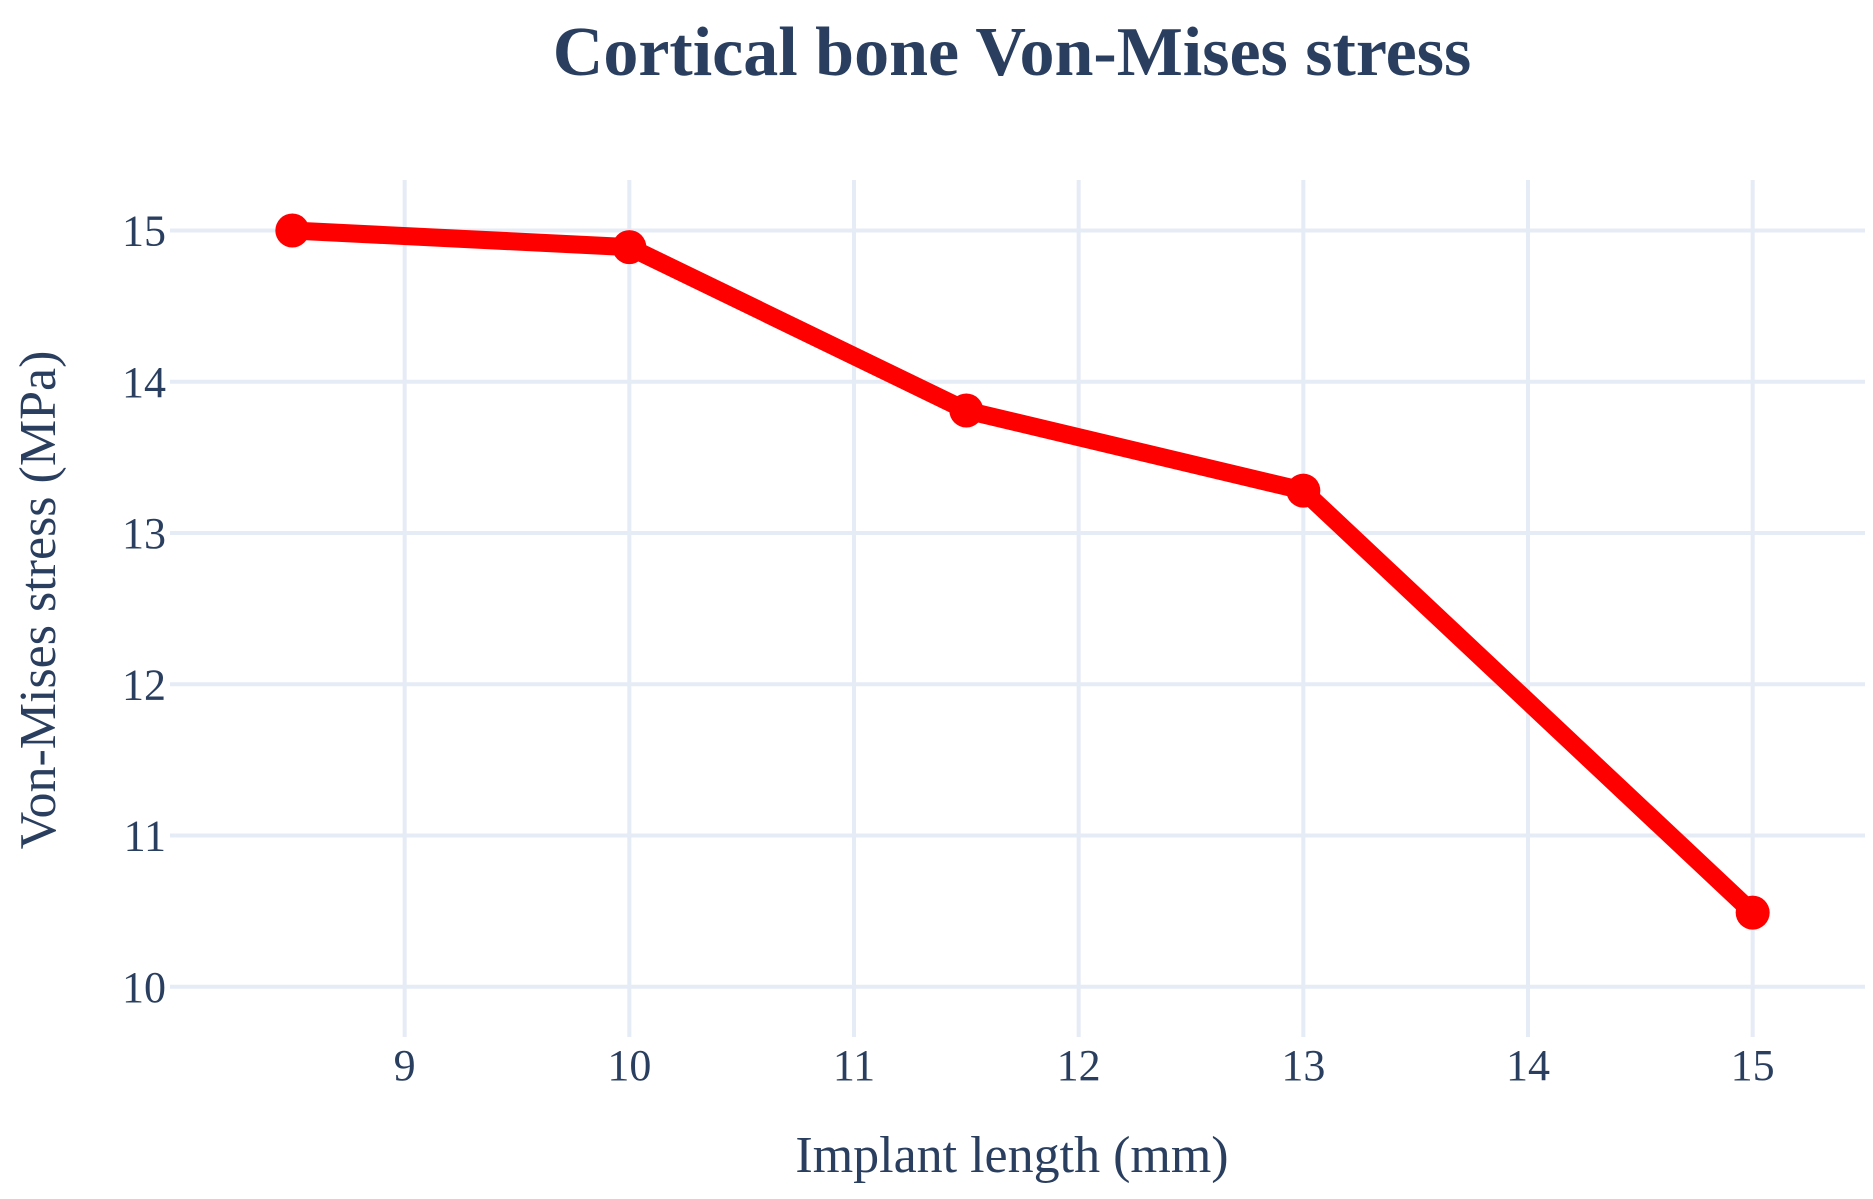  What do you see at coordinates (144, 987) in the screenshot?
I see `y-tick-label: 10` at bounding box center [144, 987].